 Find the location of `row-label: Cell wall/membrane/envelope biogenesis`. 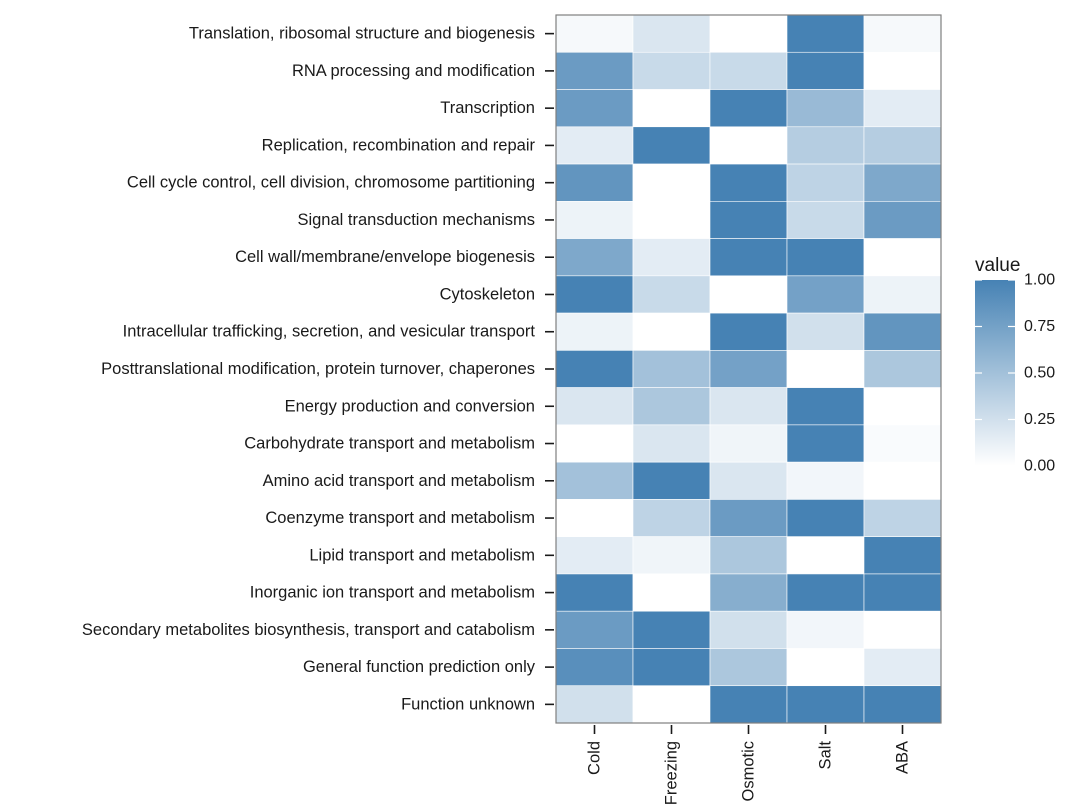

row-label: Cell wall/membrane/envelope biogenesis is located at coordinates (385, 257).